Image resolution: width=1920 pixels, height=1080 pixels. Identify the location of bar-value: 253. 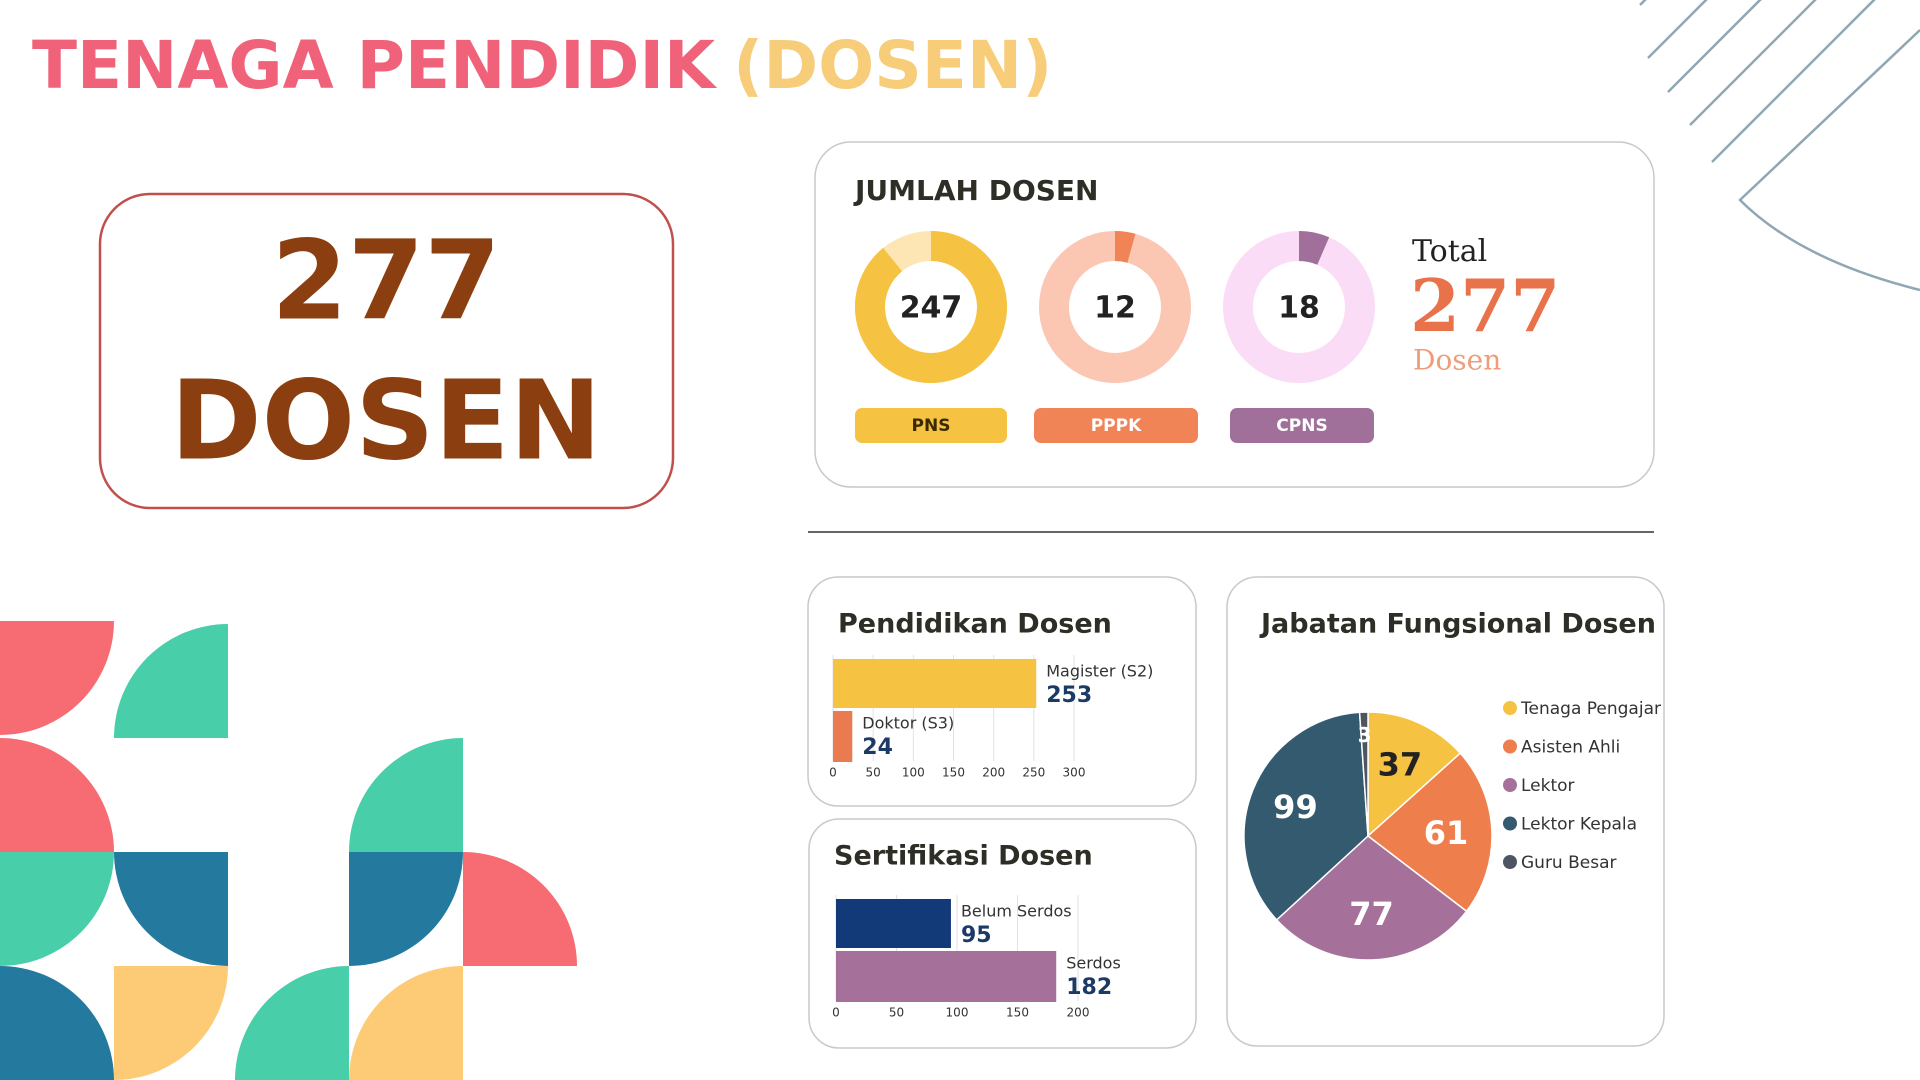
(1069, 695).